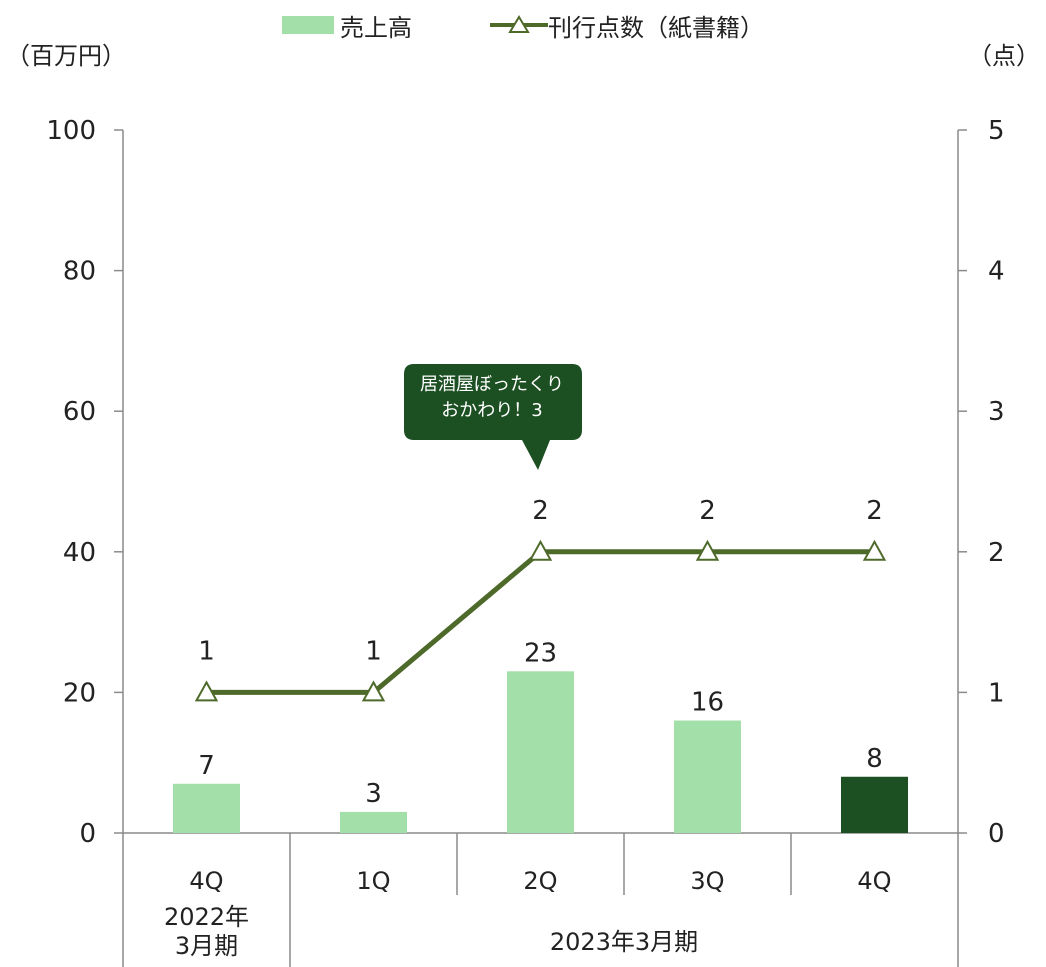 The height and width of the screenshot is (967, 1046). Describe the element at coordinates (540, 881) in the screenshot. I see `category-label: 2Q` at that location.